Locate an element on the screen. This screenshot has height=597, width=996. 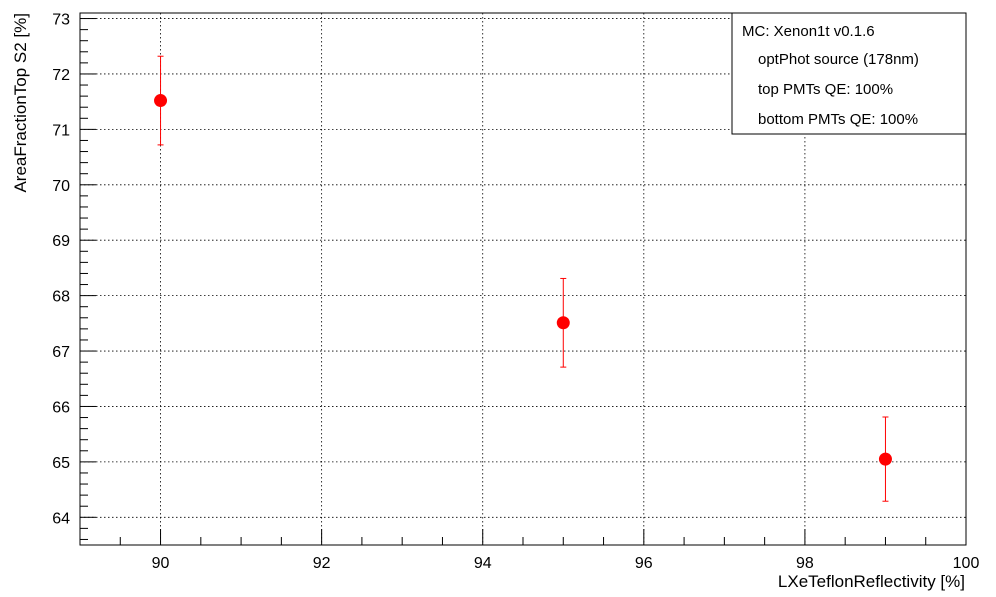
x-tick-label: 92 is located at coordinates (322, 563).